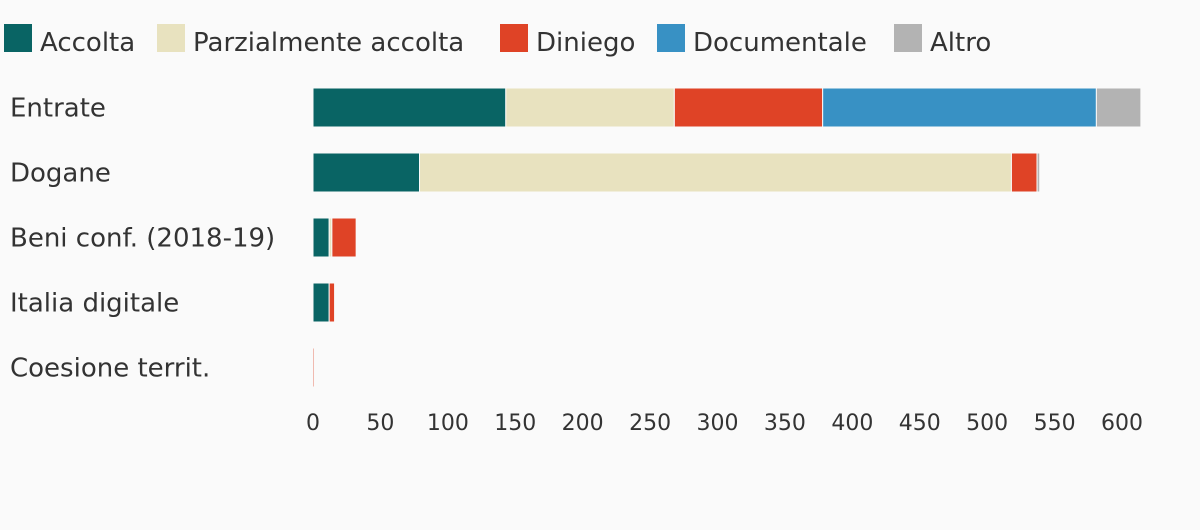  What do you see at coordinates (960, 43) in the screenshot?
I see `legend-label-4: Altro` at bounding box center [960, 43].